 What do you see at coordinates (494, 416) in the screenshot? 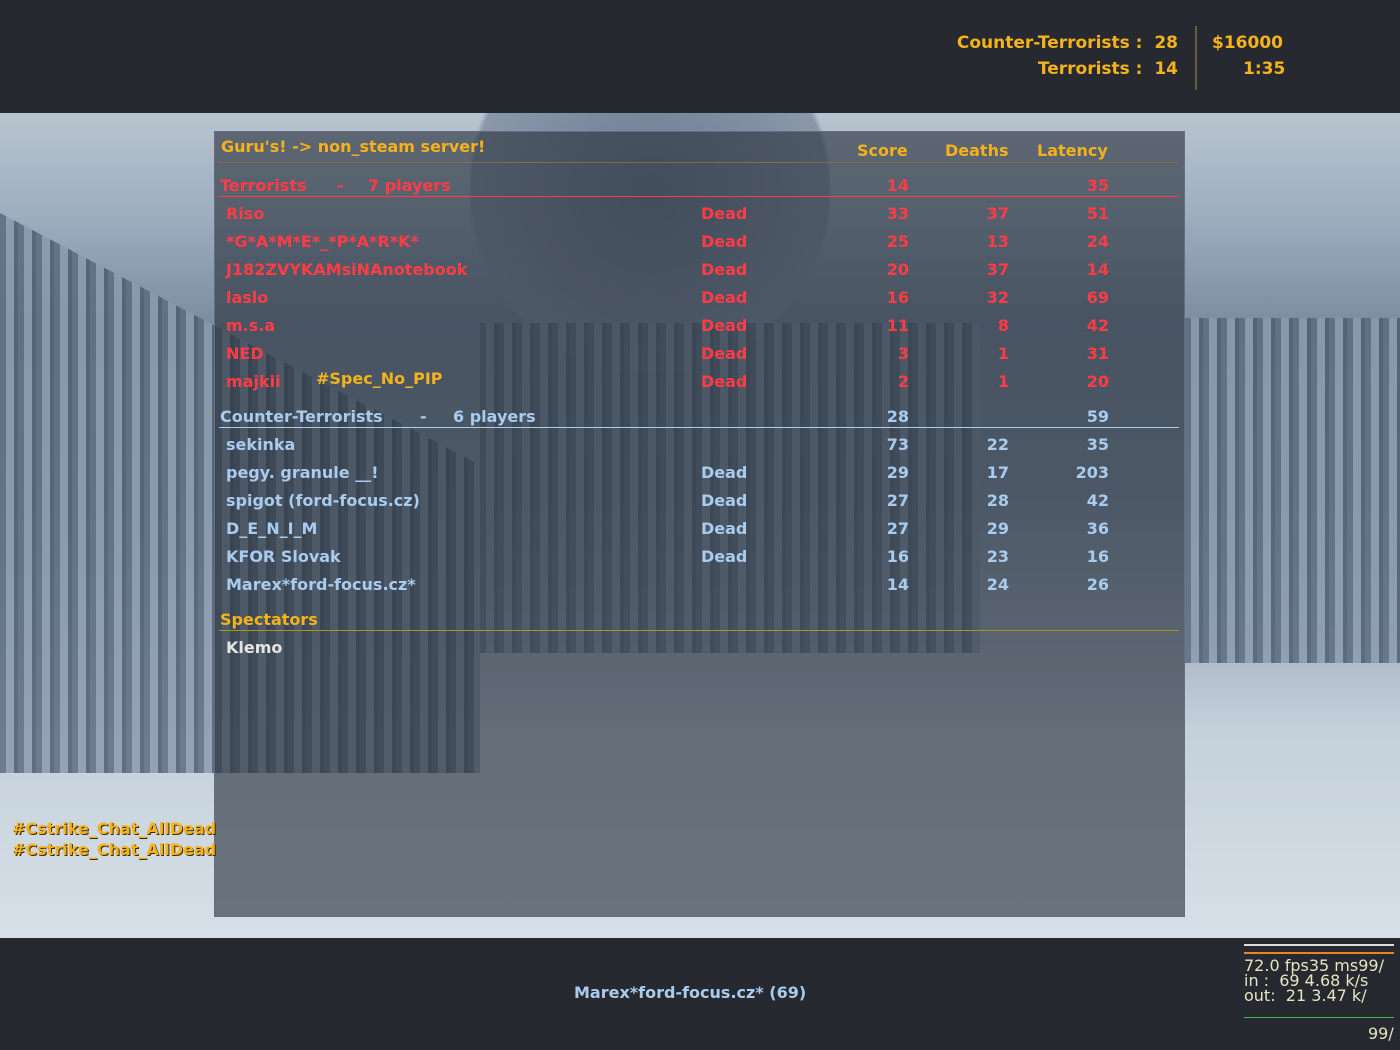
I see `team-player-count: 6 players` at bounding box center [494, 416].